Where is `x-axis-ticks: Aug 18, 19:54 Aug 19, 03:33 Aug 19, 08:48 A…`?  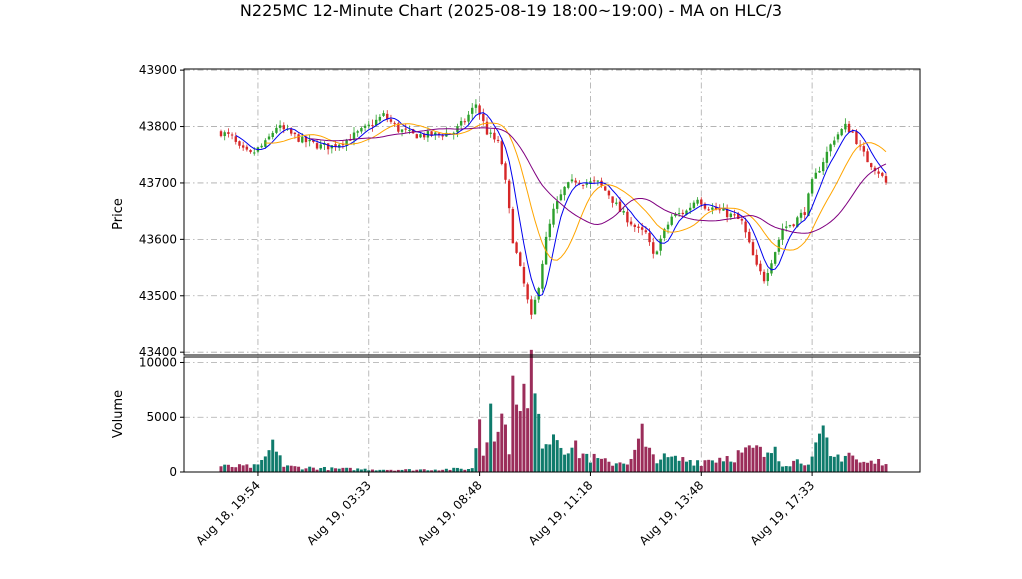
x-axis-ticks: Aug 18, 19:54 Aug 19, 03:33 Aug 19, 08:48 A… is located at coordinates (505, 510).